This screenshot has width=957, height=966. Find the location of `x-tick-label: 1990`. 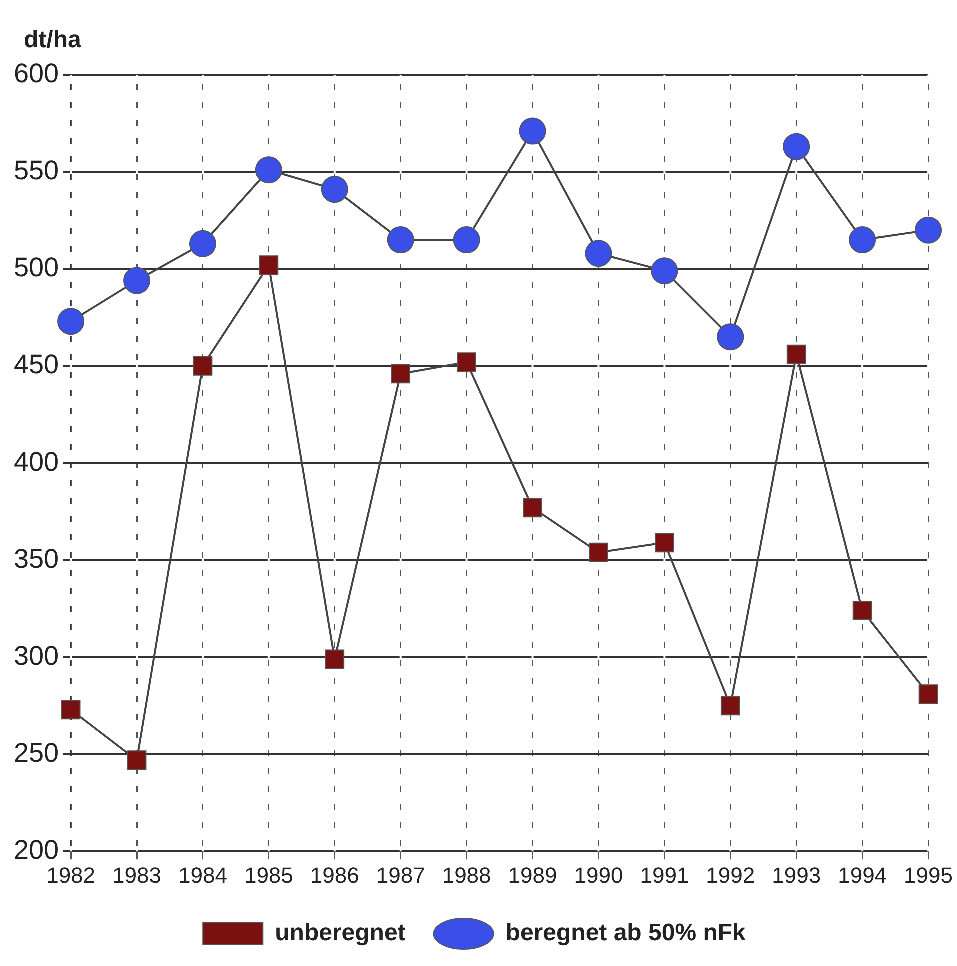

x-tick-label: 1990 is located at coordinates (599, 875).